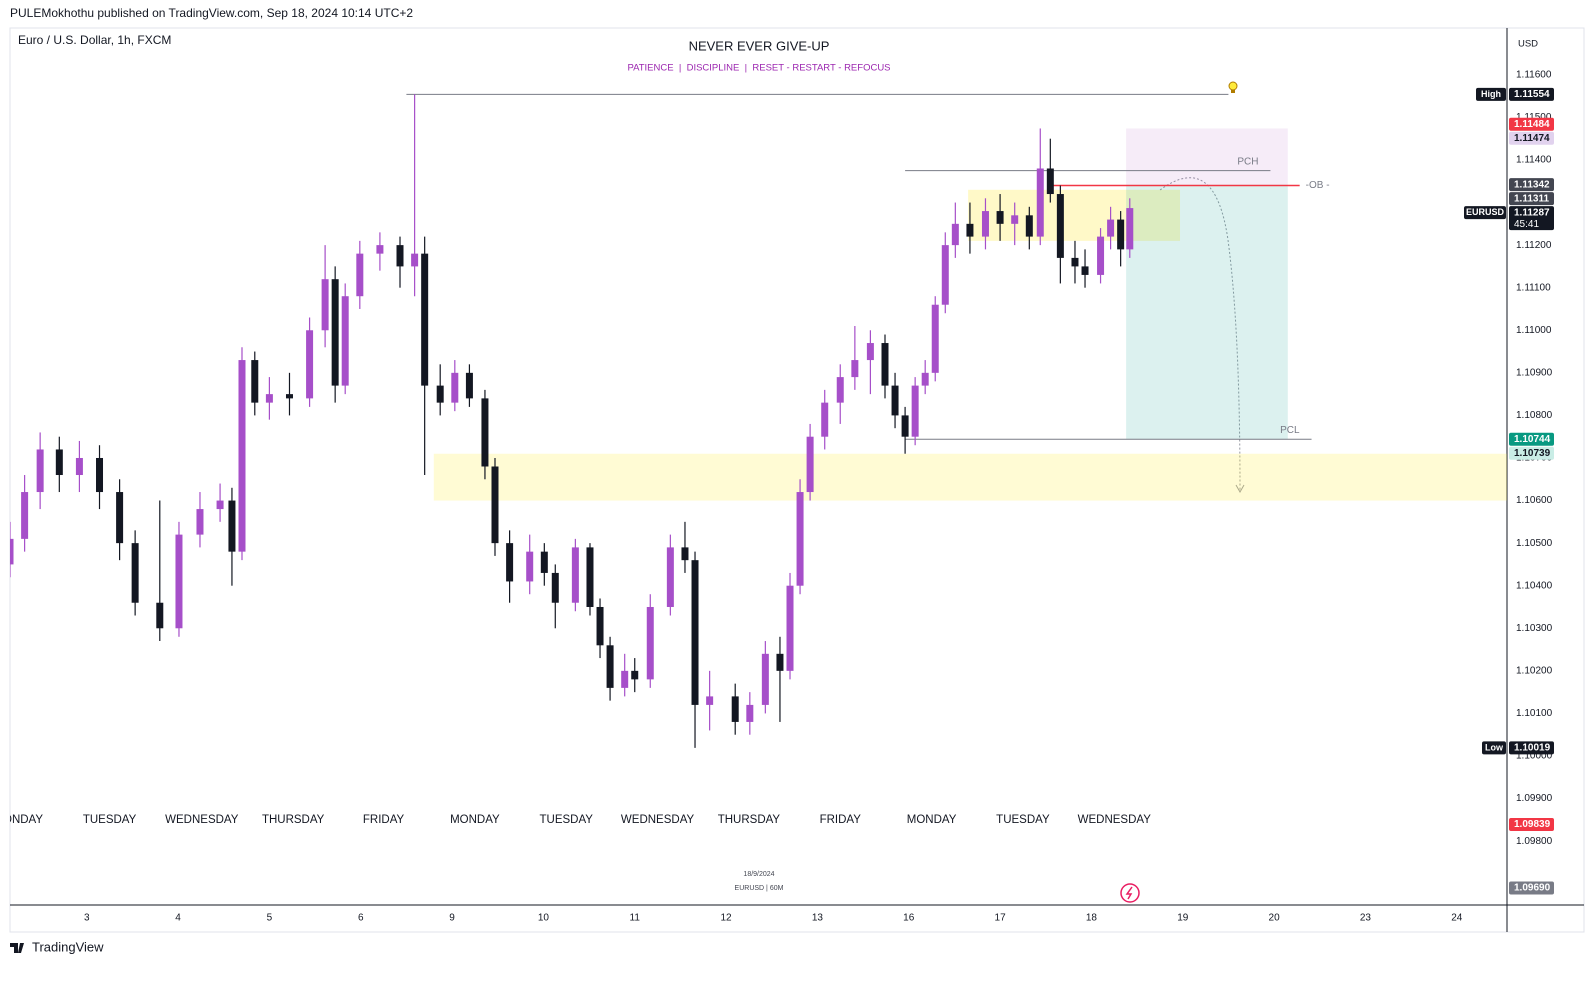 This screenshot has width=1594, height=982. What do you see at coordinates (749, 820) in the screenshot?
I see `session-label: THURSDAY` at bounding box center [749, 820].